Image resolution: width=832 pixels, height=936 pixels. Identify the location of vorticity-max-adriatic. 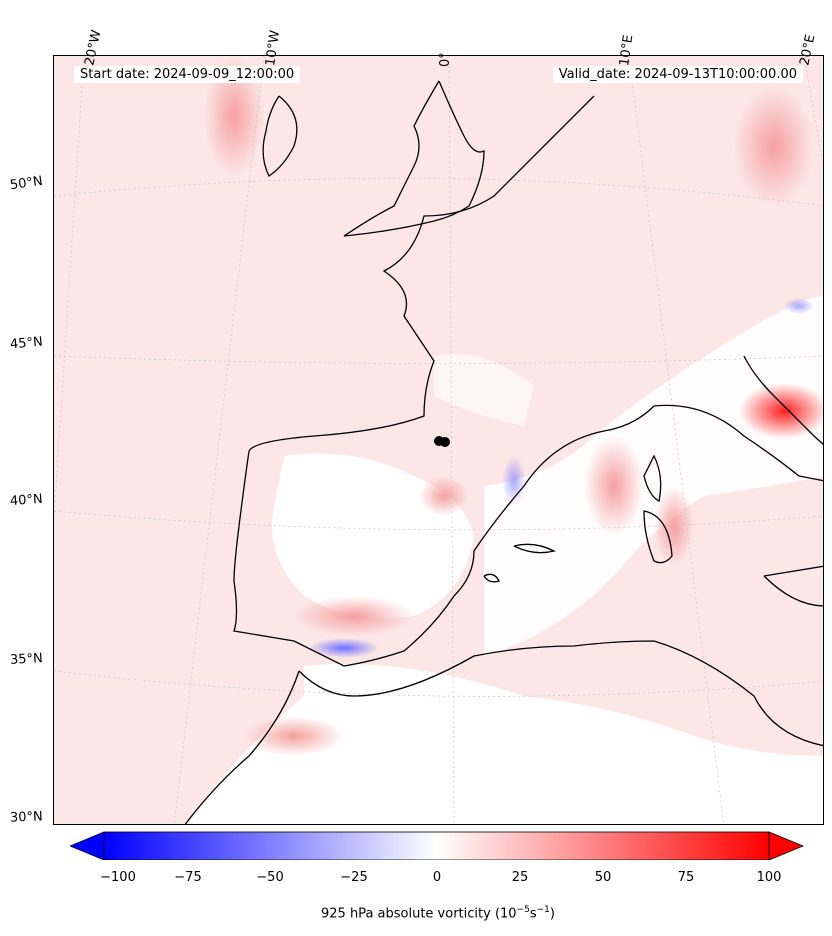
(781, 411).